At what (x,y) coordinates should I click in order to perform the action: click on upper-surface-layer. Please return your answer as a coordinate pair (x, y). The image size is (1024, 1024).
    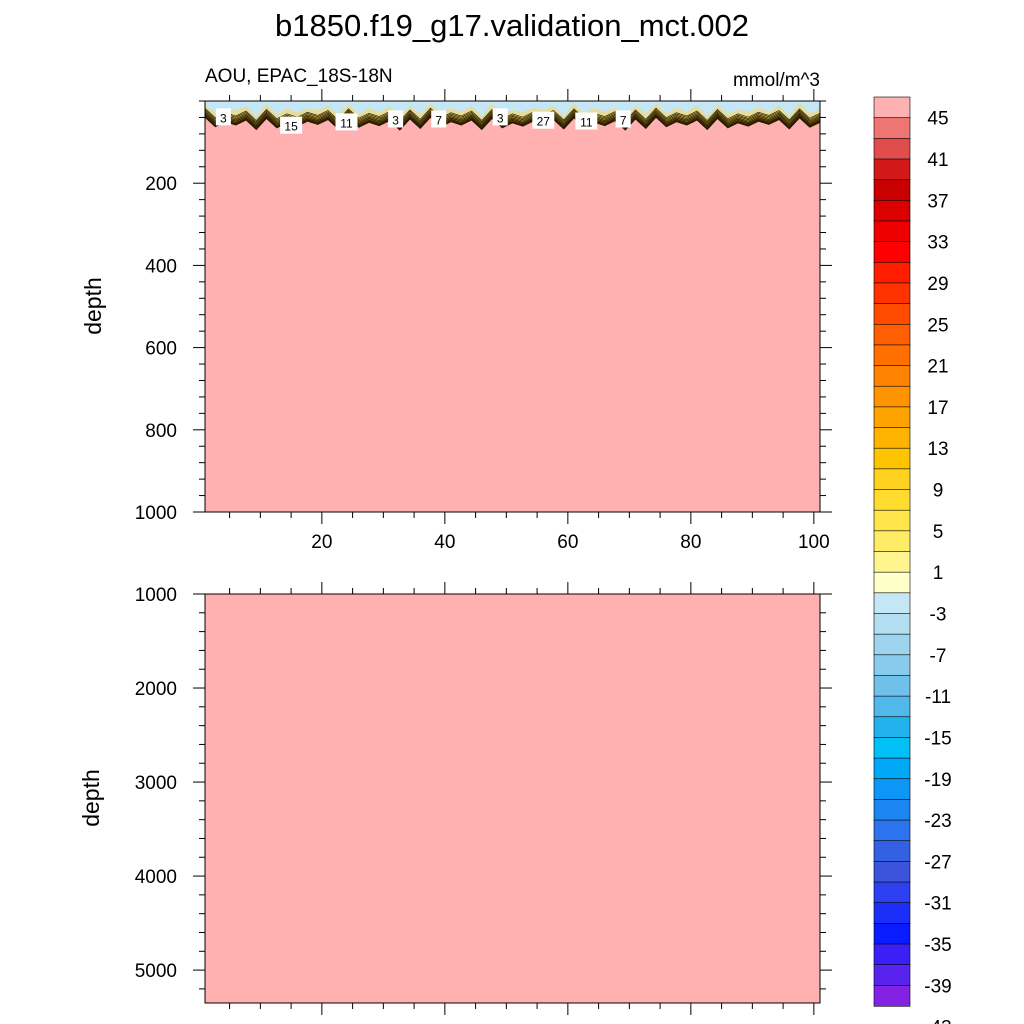
    Looking at the image, I should click on (512, 116).